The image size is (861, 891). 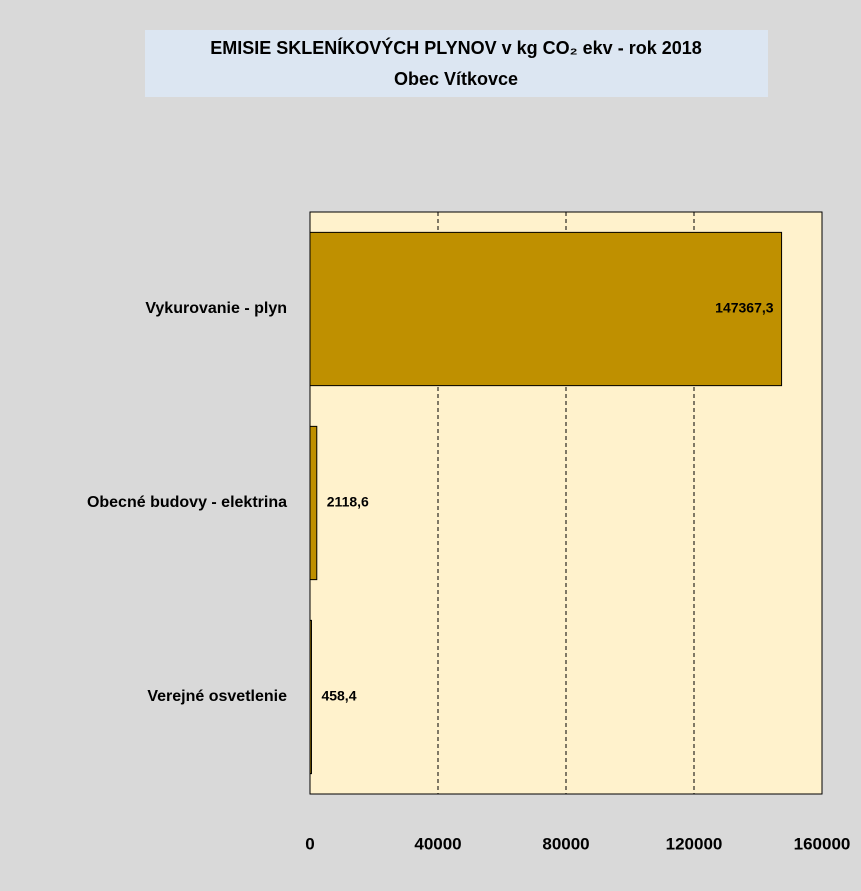 What do you see at coordinates (348, 502) in the screenshot?
I see `value-label: 2118,6` at bounding box center [348, 502].